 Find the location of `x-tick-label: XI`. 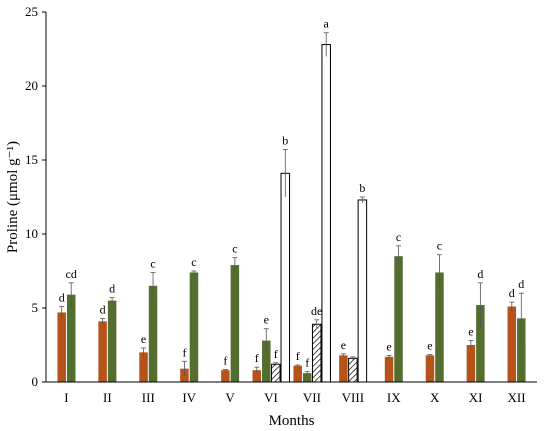

x-tick-label: XI is located at coordinates (476, 397).